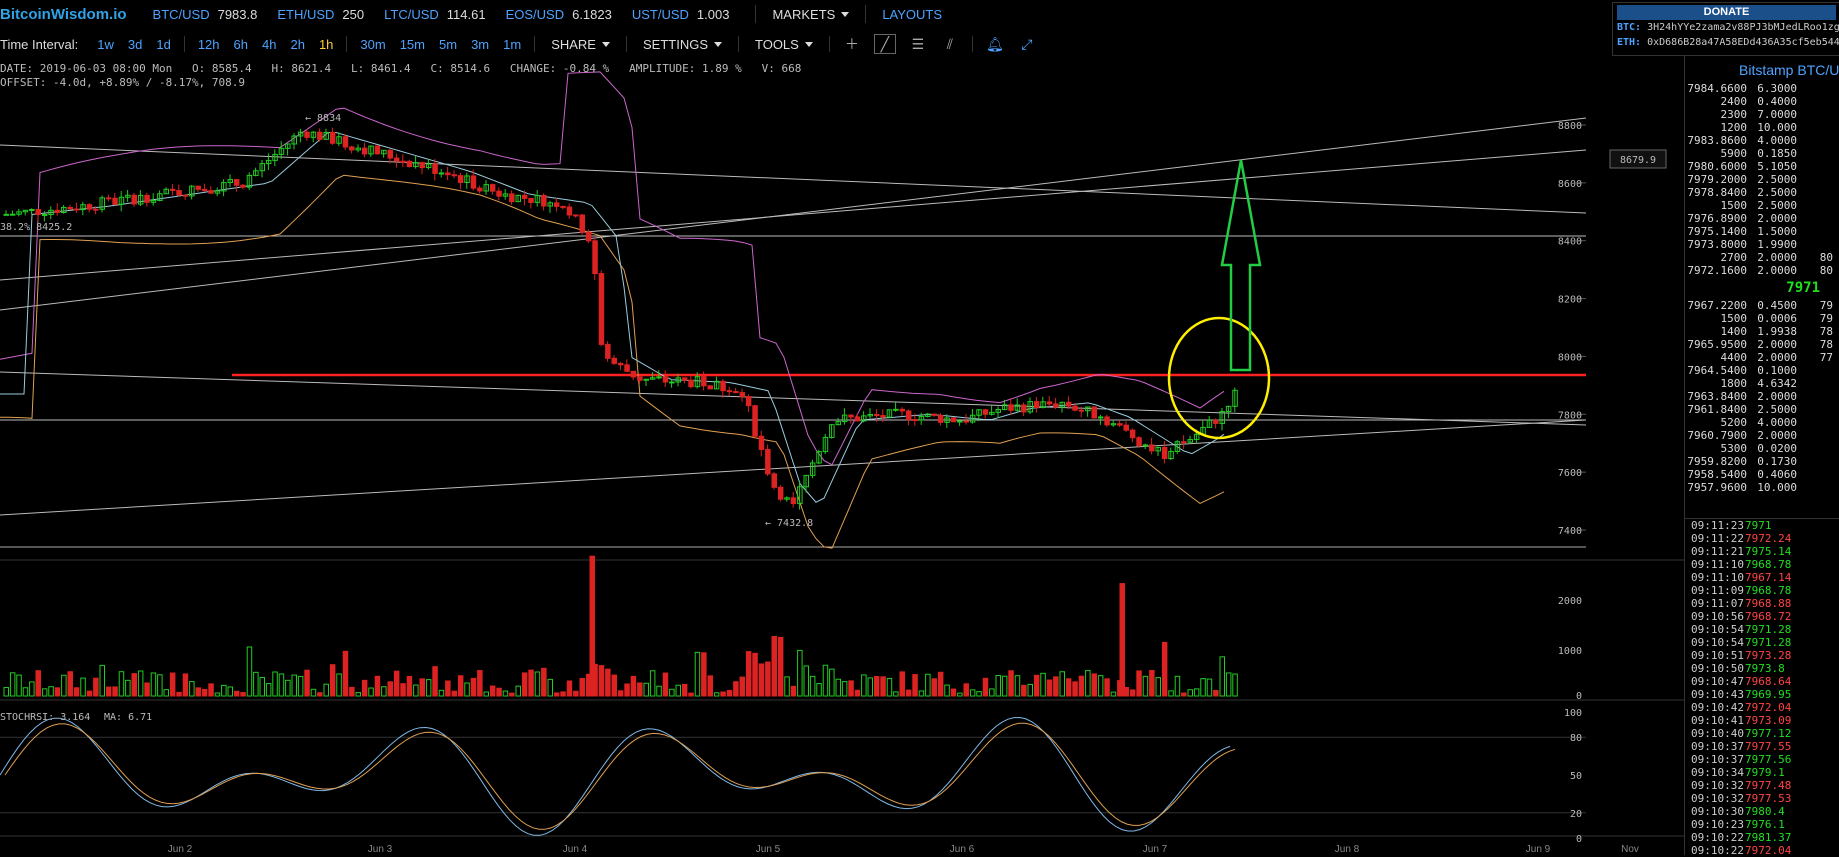  I want to click on donate-title: DONATE, so click(1726, 12).